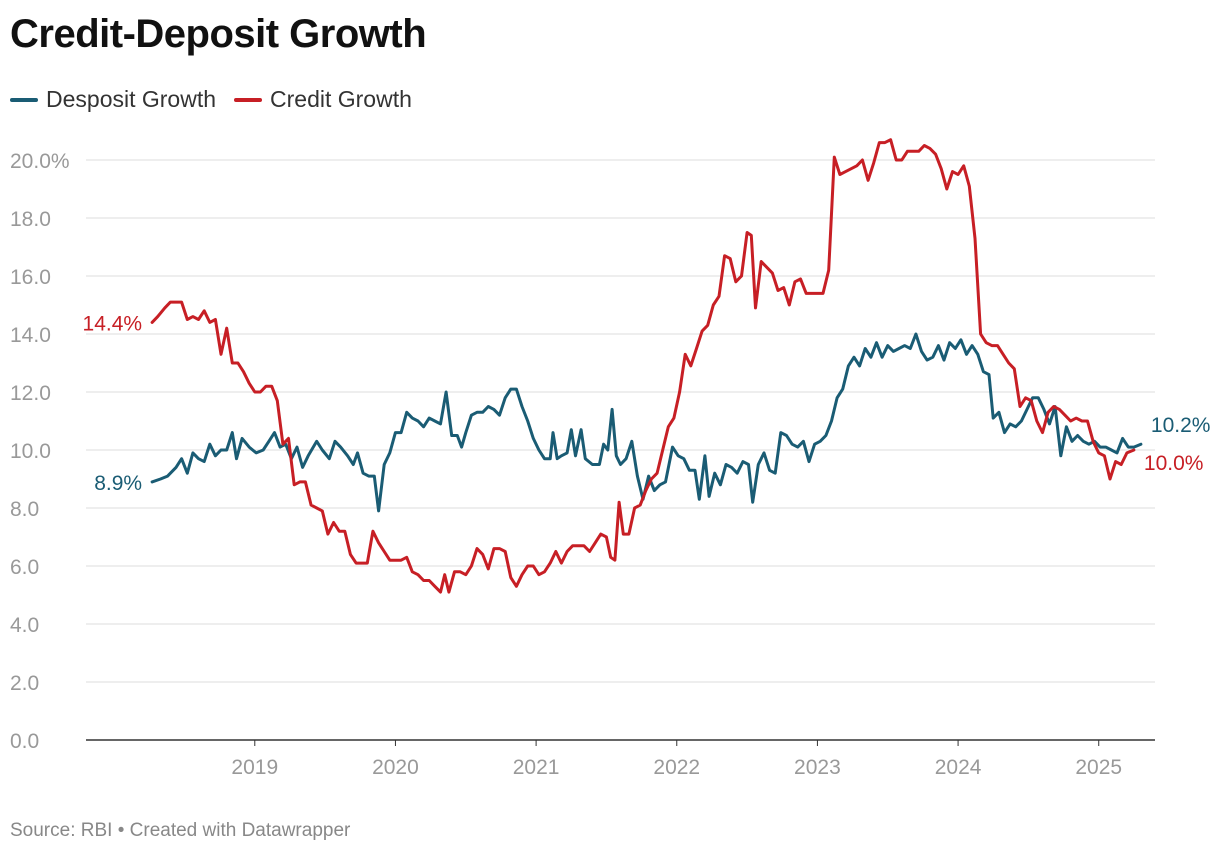 Image resolution: width=1220 pixels, height=856 pixels. I want to click on y-tick-label: 4.0, so click(24, 625).